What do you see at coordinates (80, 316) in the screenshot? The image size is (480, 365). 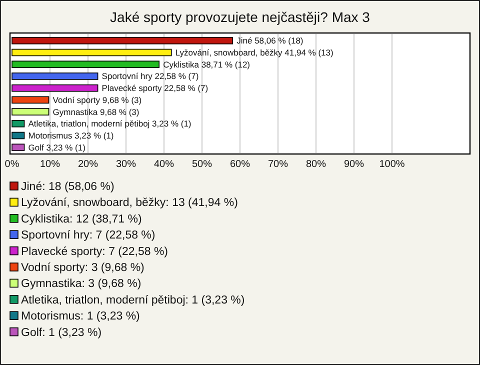 I see `legend-label: Motorismus: 1 (3,23 %)` at bounding box center [80, 316].